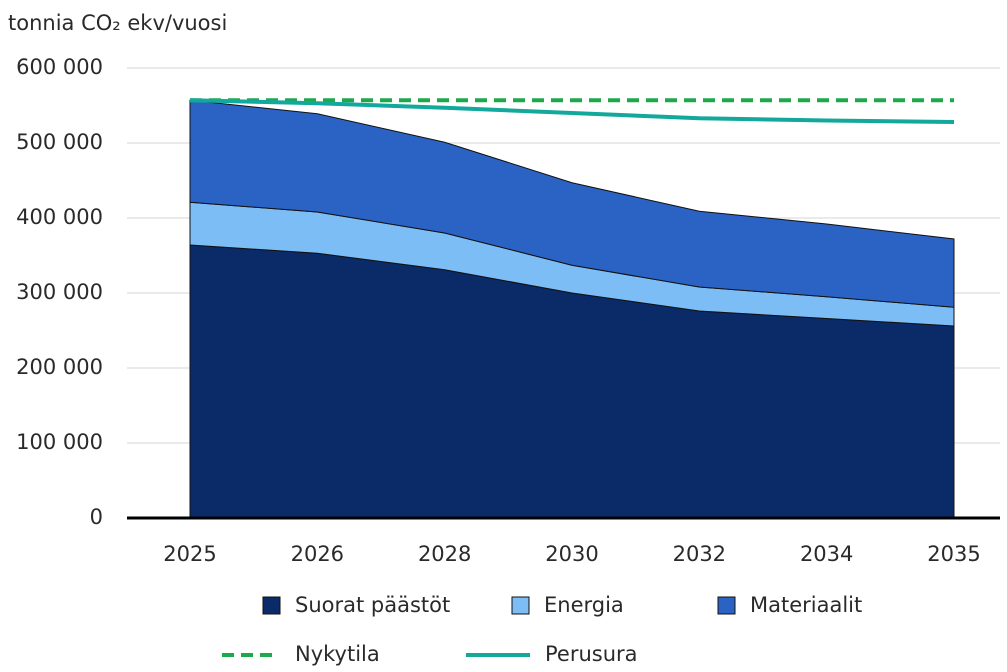 The width and height of the screenshot is (1007, 672). I want to click on y-tick-label: 500 000, so click(59, 142).